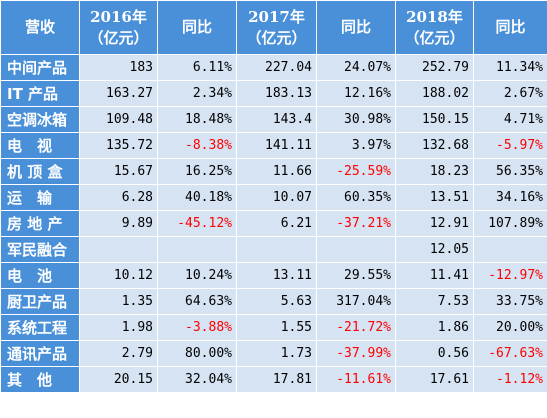 The width and height of the screenshot is (547, 418). What do you see at coordinates (273, 119) in the screenshot?
I see `table-row: 空调冰箱 109.48 18.48% 143.4 30.98% 150.15 4.71%` at bounding box center [273, 119].